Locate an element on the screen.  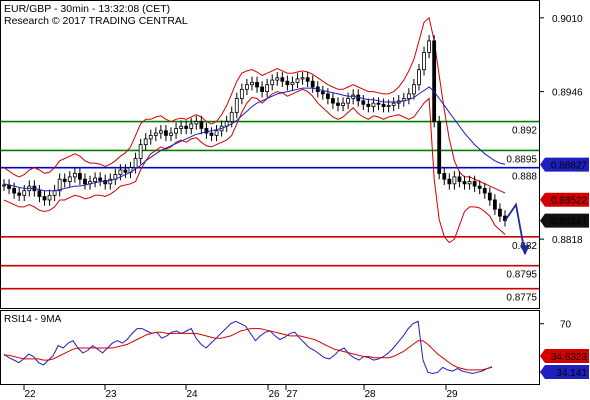
price-tags: 0.88827 0.88522 0.88341 34.6323 34.141 is located at coordinates (564, 268).